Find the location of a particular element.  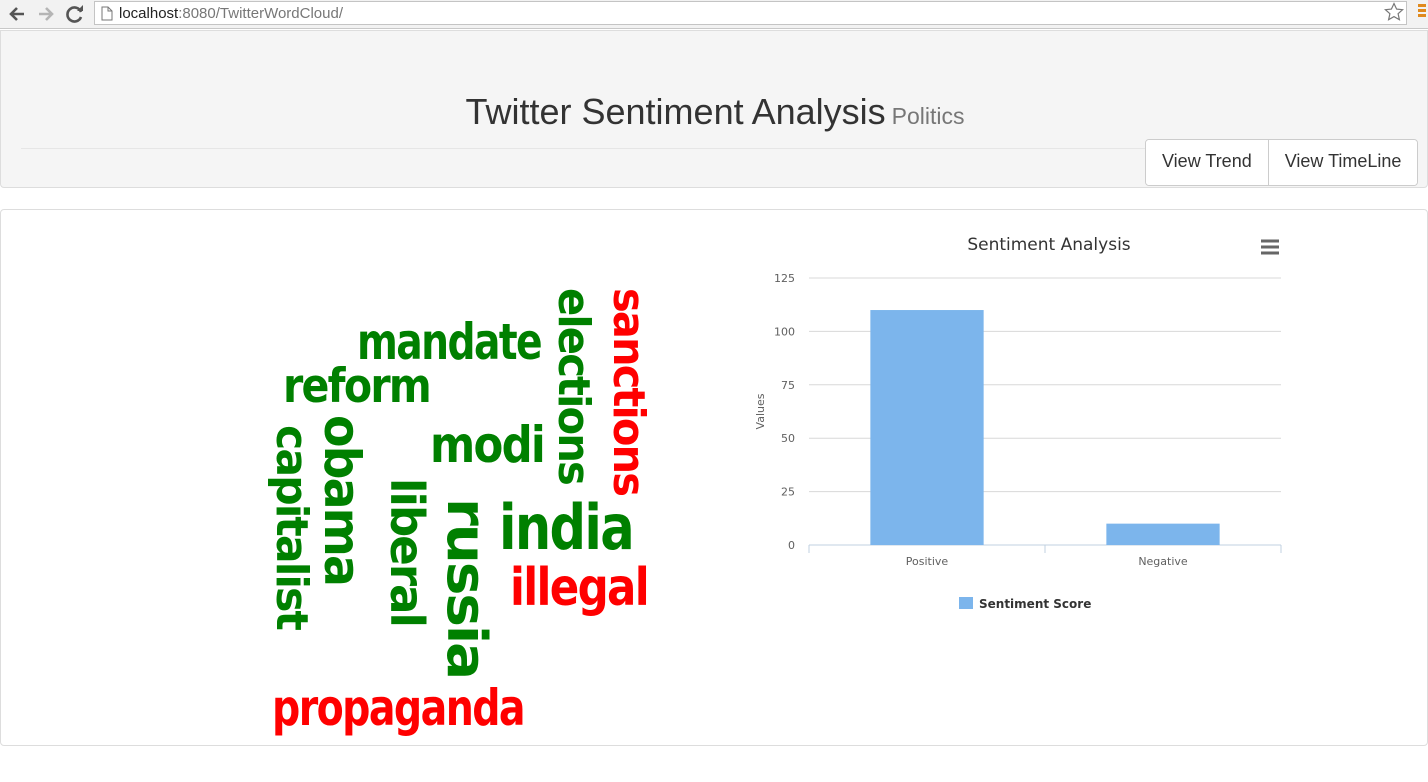

x-tick-label: Negative is located at coordinates (1163, 561).